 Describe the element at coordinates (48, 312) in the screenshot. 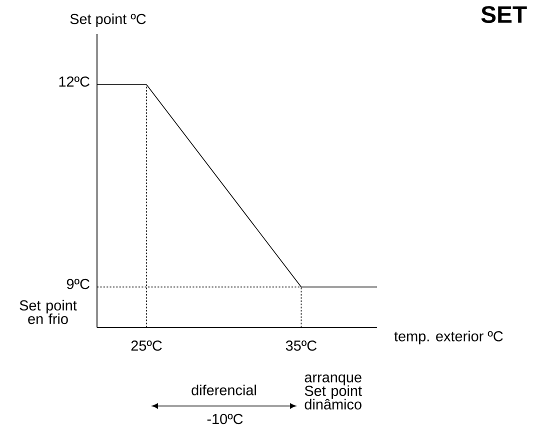

I see `text: Set point en frio` at that location.